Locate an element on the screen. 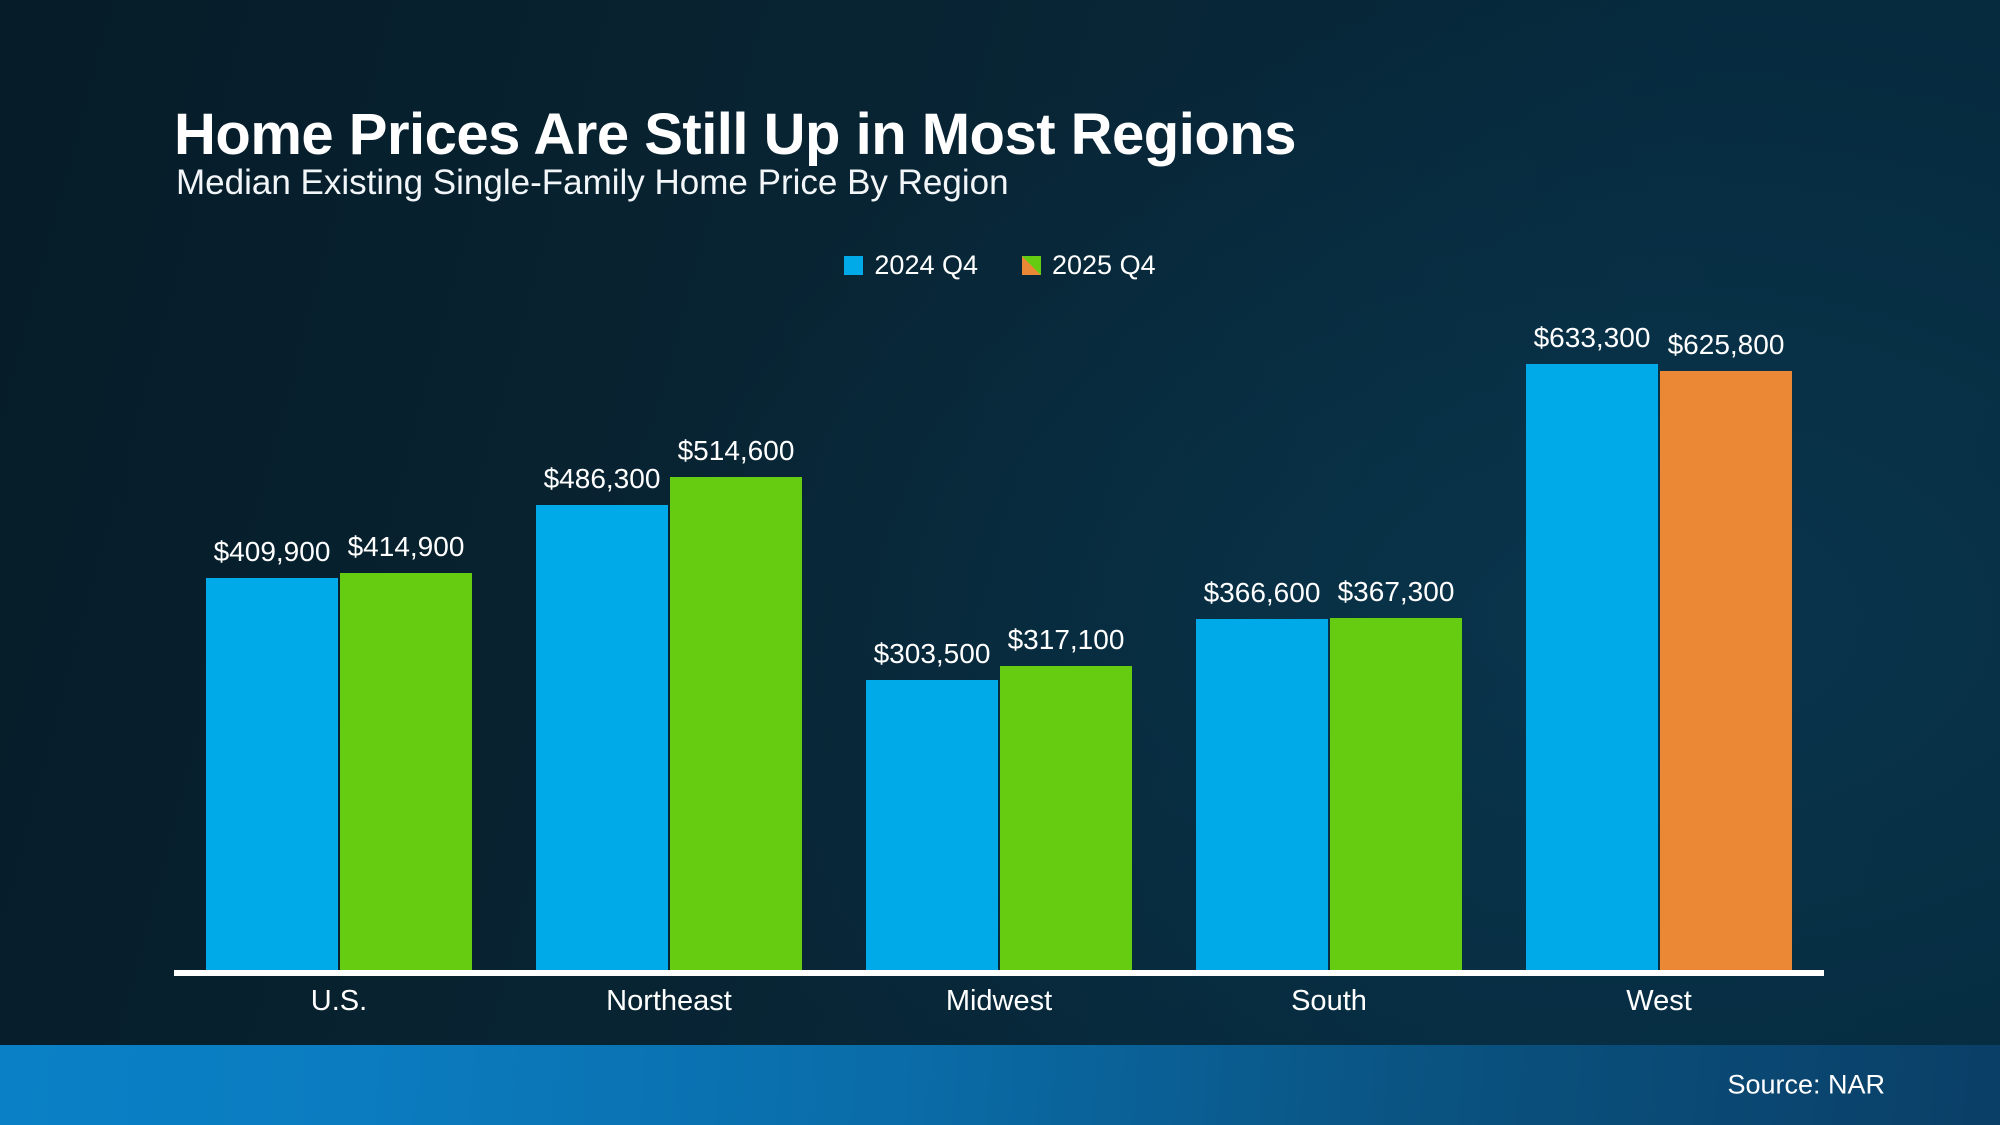 The image size is (2000, 1125). legend-label-2024: 2024 Q4 is located at coordinates (926, 265).